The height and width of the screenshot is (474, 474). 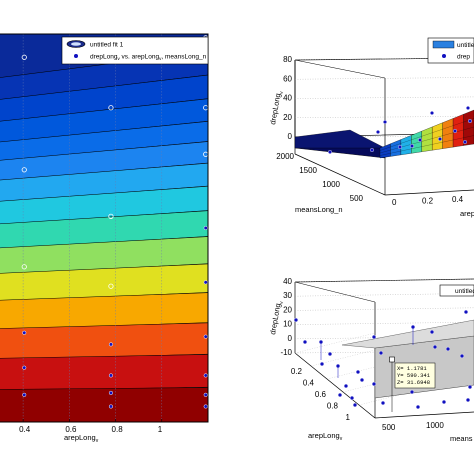 What do you see at coordinates (287, 117) in the screenshot?
I see `tr-z-tick-label: 20` at bounding box center [287, 117].